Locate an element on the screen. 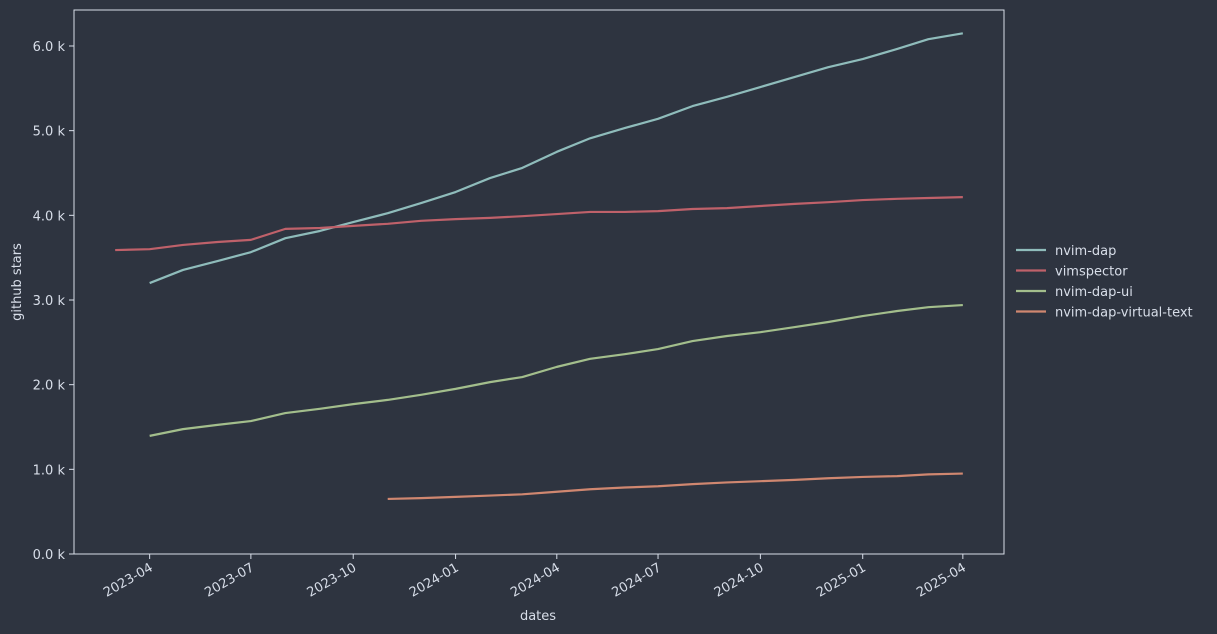 The width and height of the screenshot is (1217, 634). legend-label: nvim-dap-ui is located at coordinates (1094, 292).